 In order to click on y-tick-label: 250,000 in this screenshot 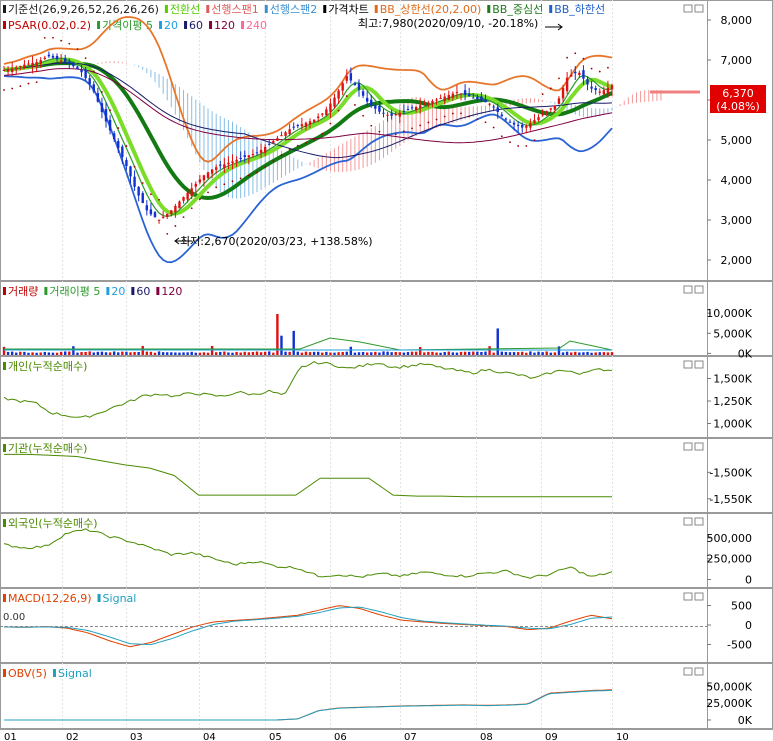, I will do `click(730, 559)`.